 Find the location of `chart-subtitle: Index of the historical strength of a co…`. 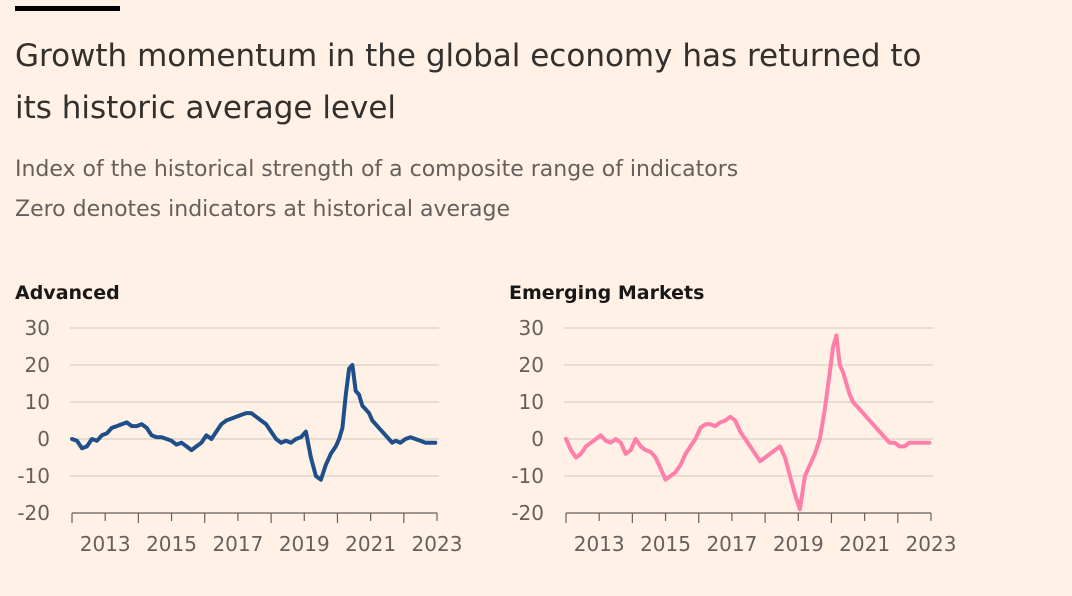

chart-subtitle: Index of the historical strength of a co… is located at coordinates (515, 190).